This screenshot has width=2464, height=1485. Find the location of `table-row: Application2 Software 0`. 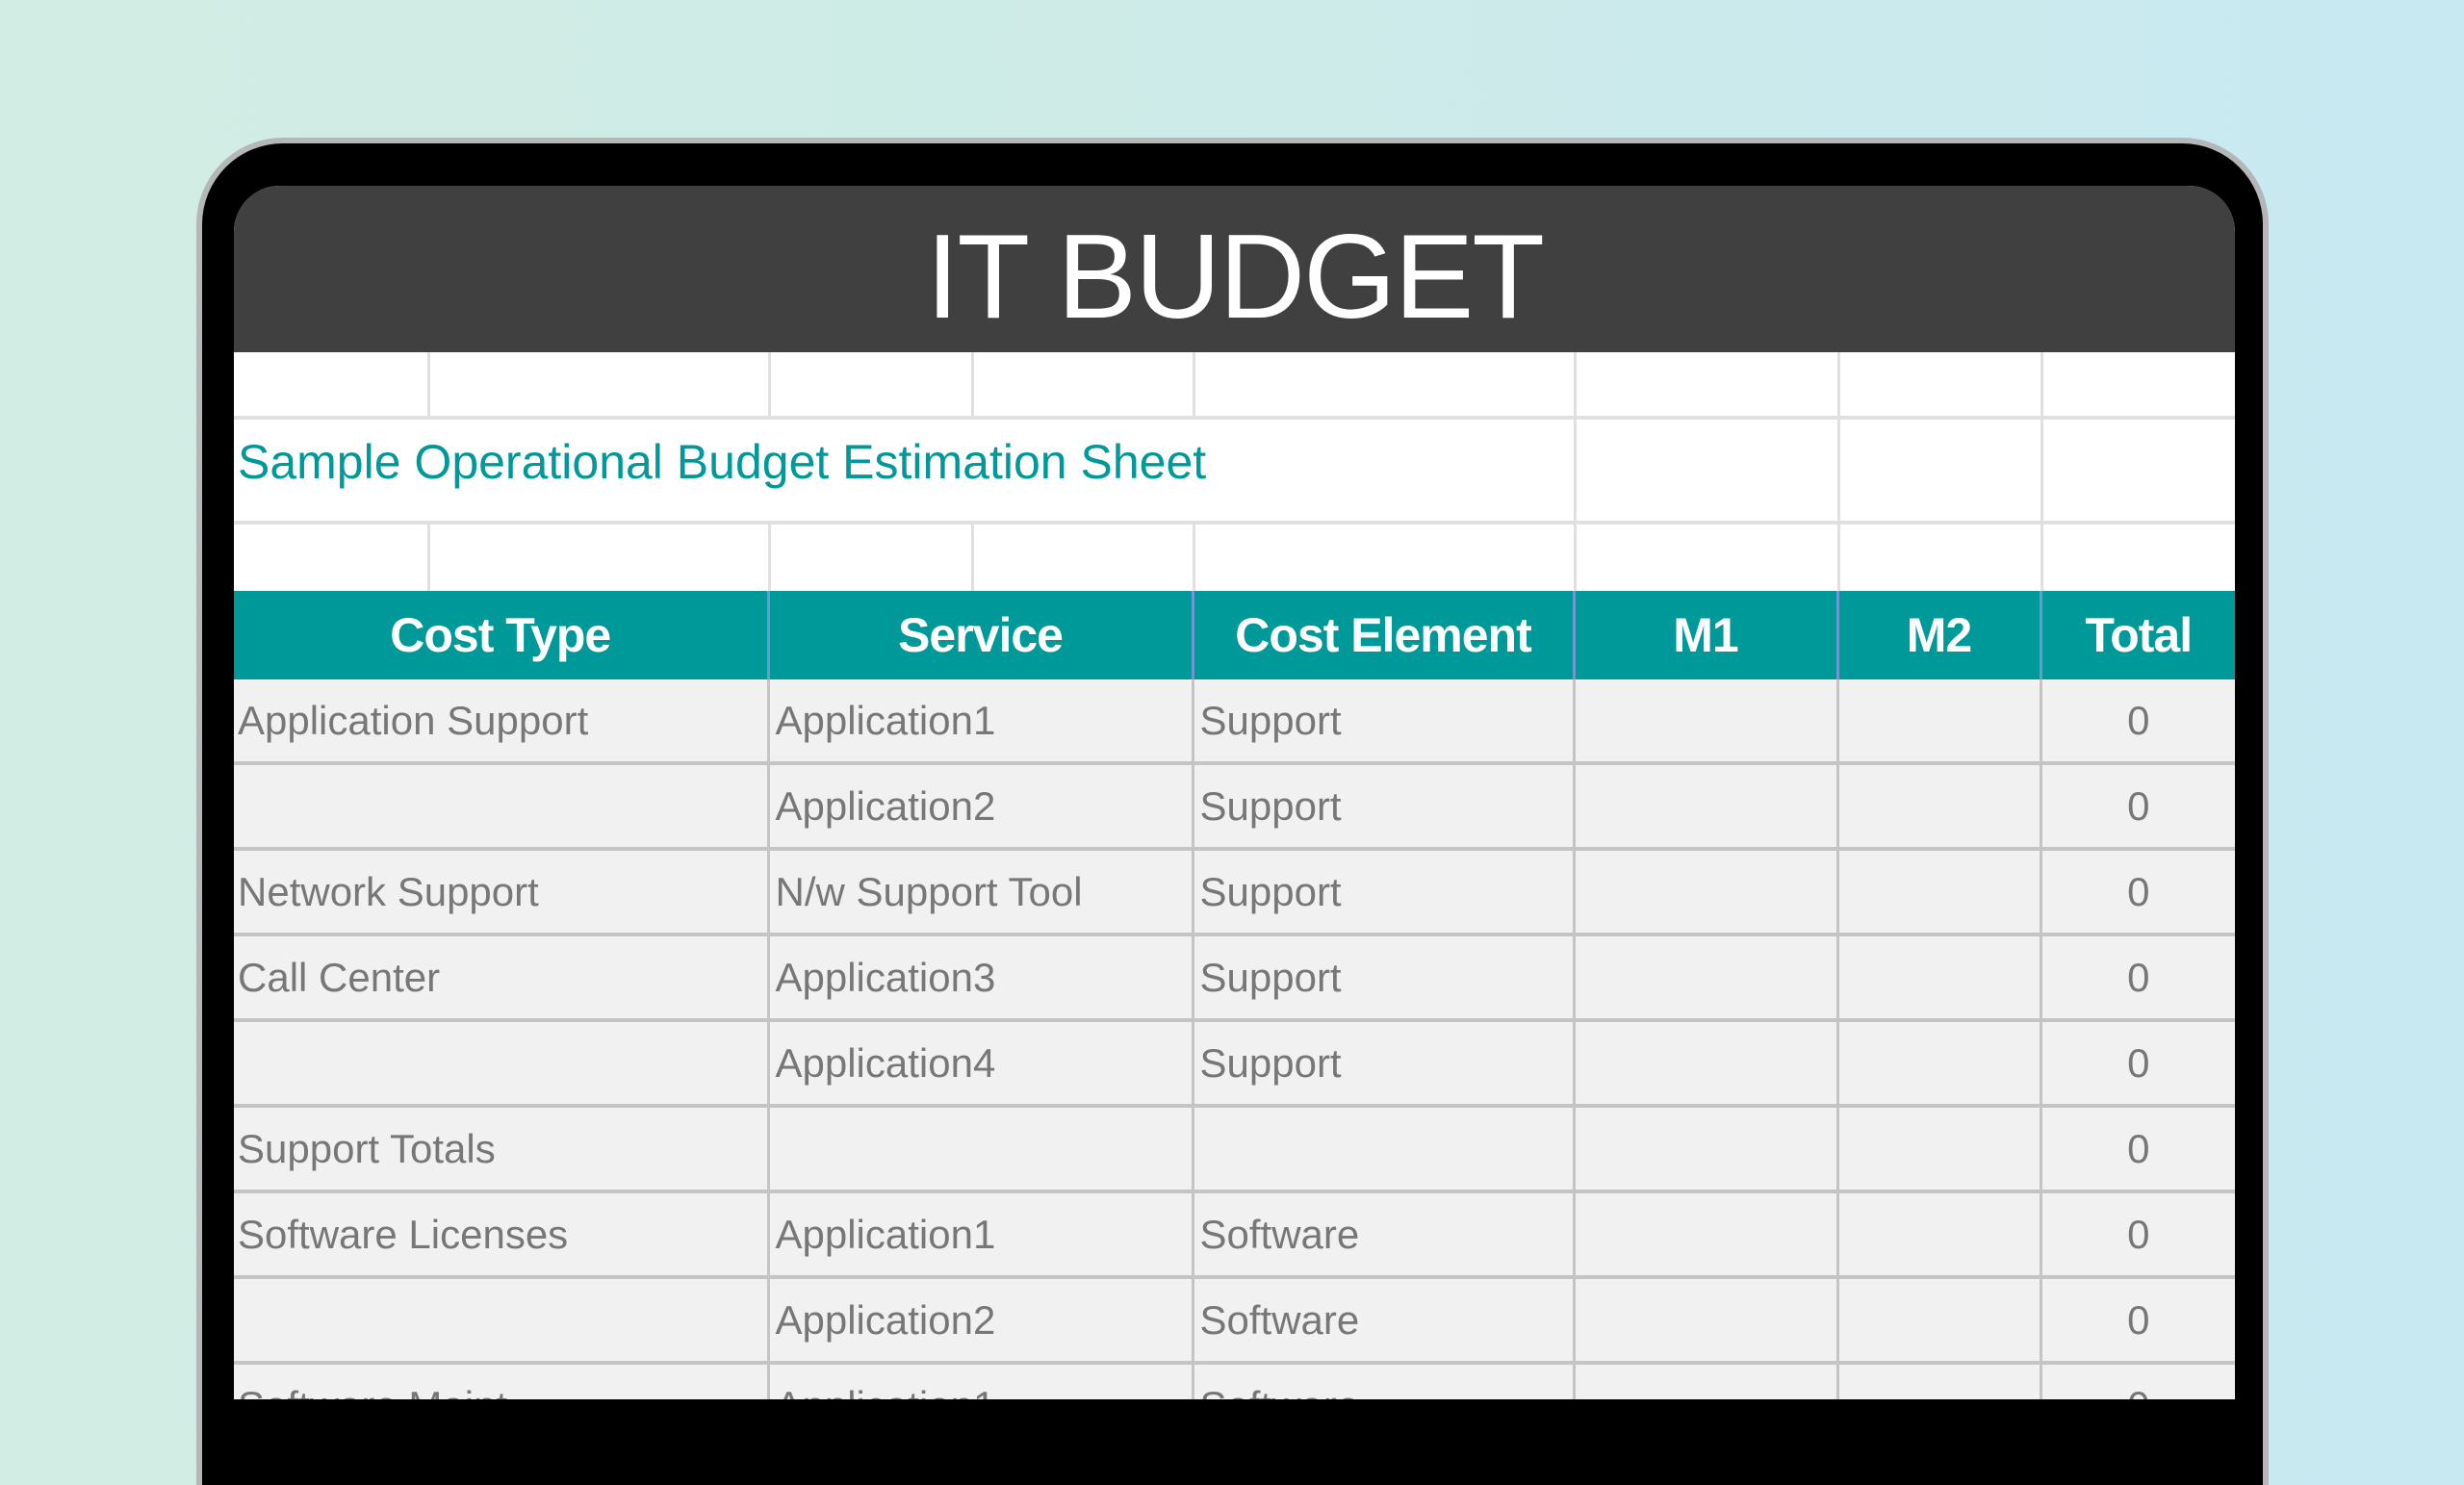

table-row: Application2 Software 0 is located at coordinates (1234, 1321).